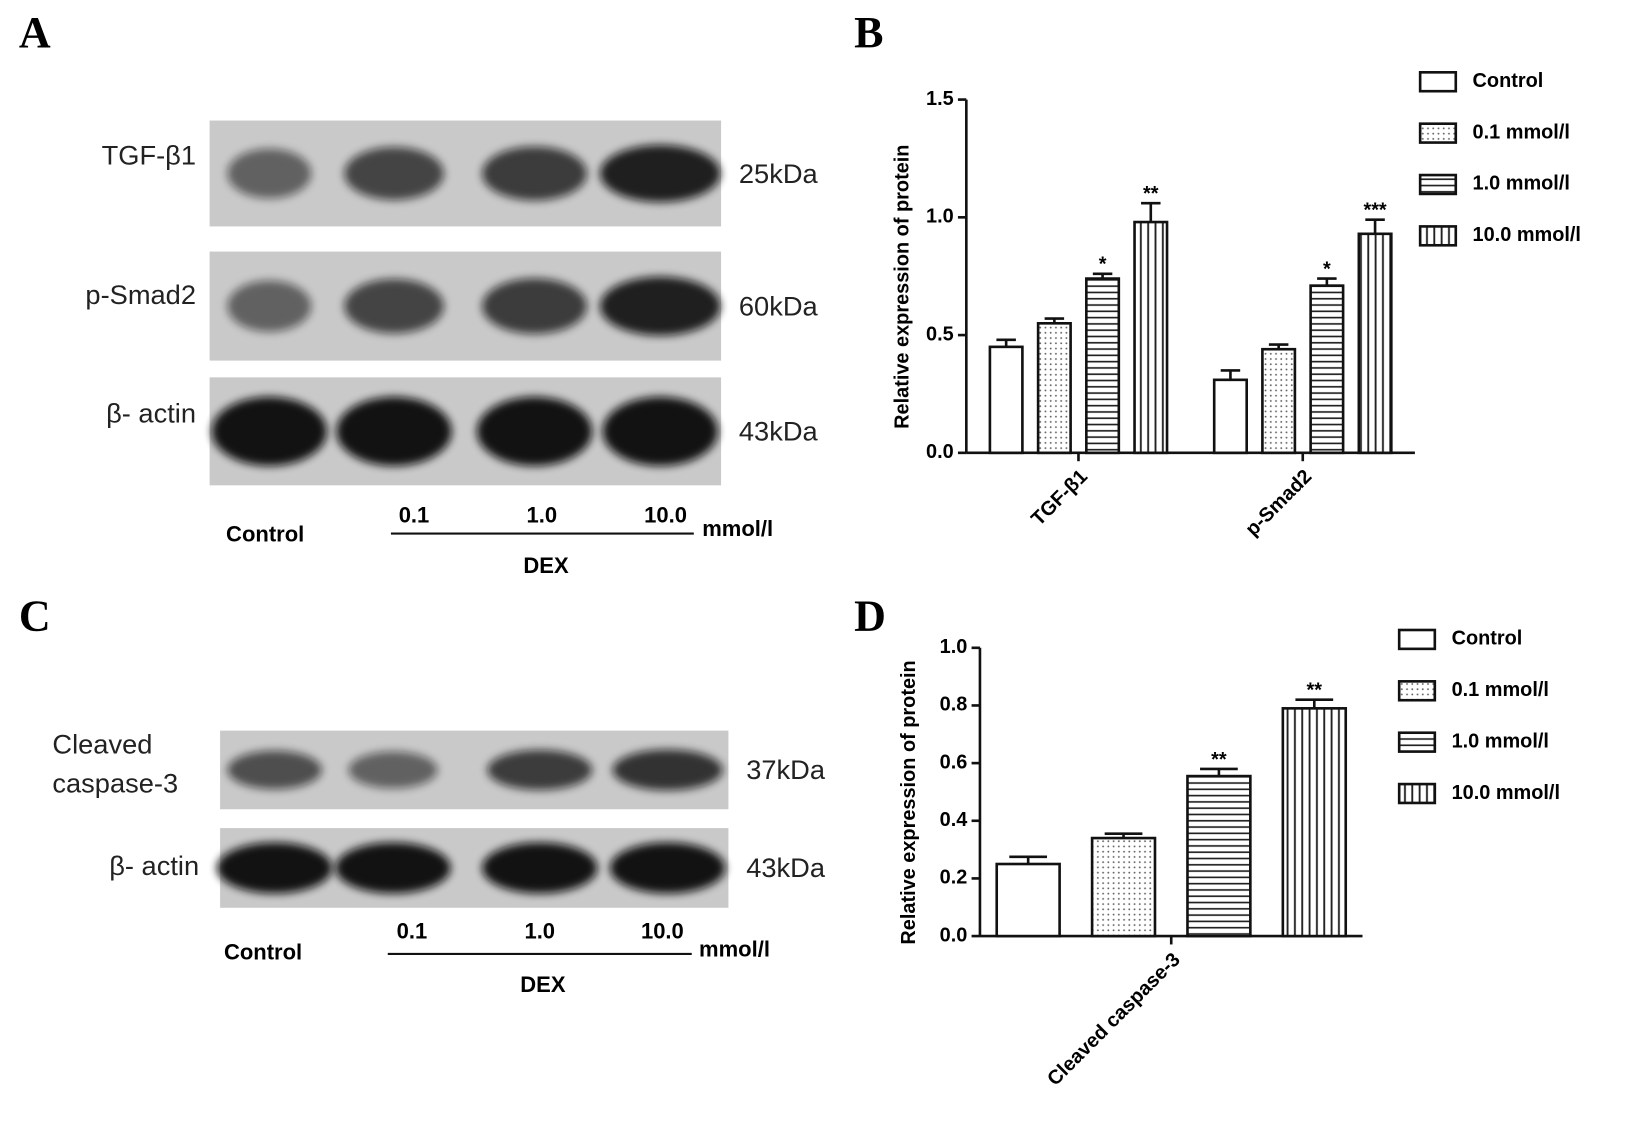  I want to click on panel-letter: C, so click(35, 616).